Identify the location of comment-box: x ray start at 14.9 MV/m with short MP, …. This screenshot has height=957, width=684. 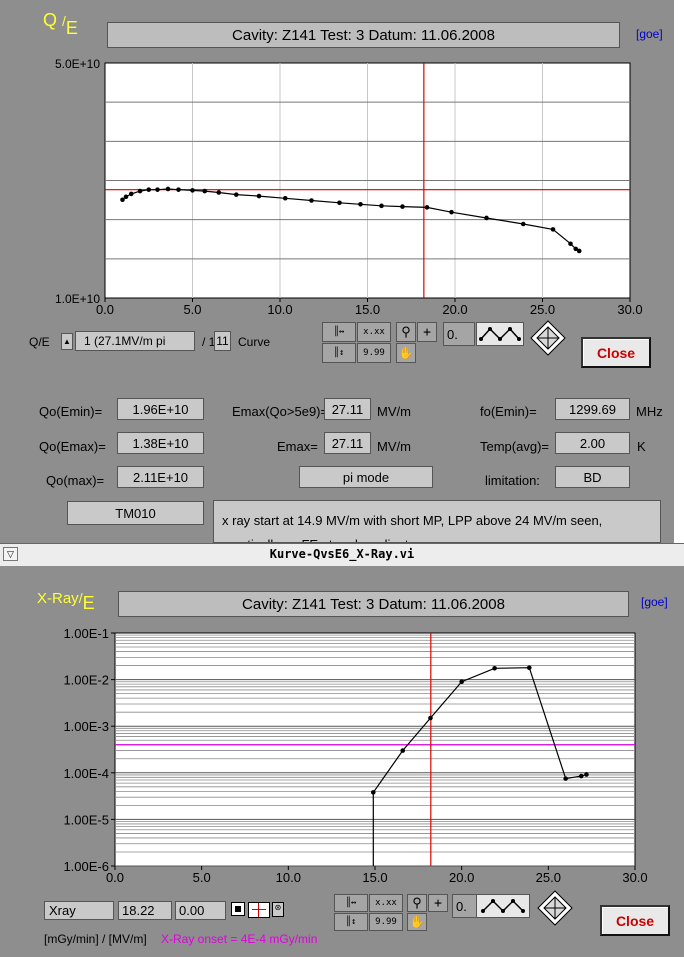
(437, 521).